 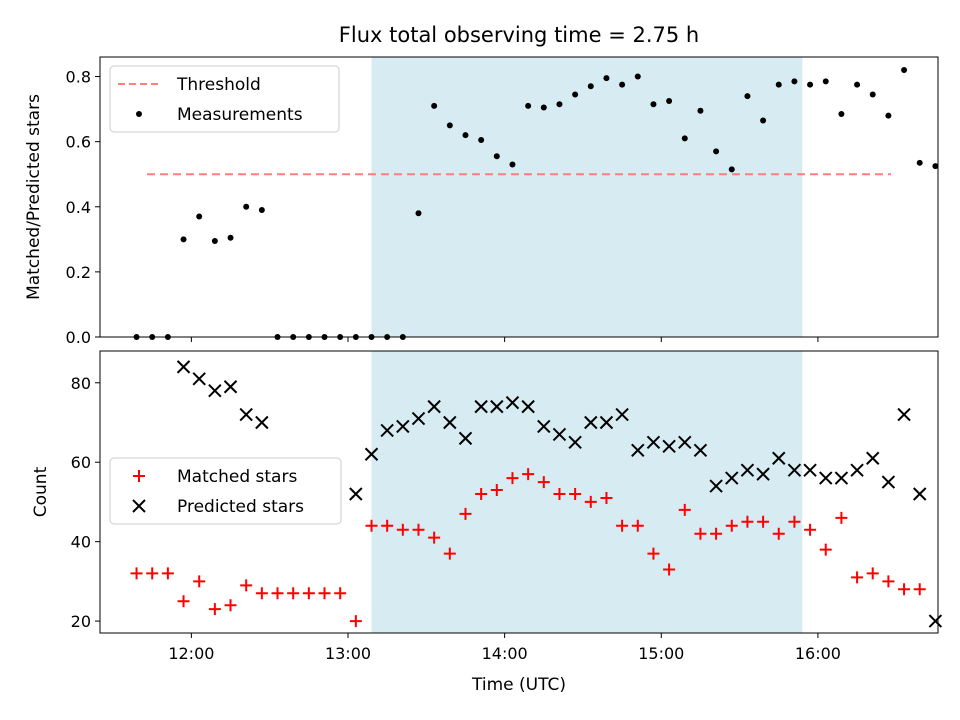 I want to click on count-y-ticks: 20 40 60 80, so click(x=85, y=502).